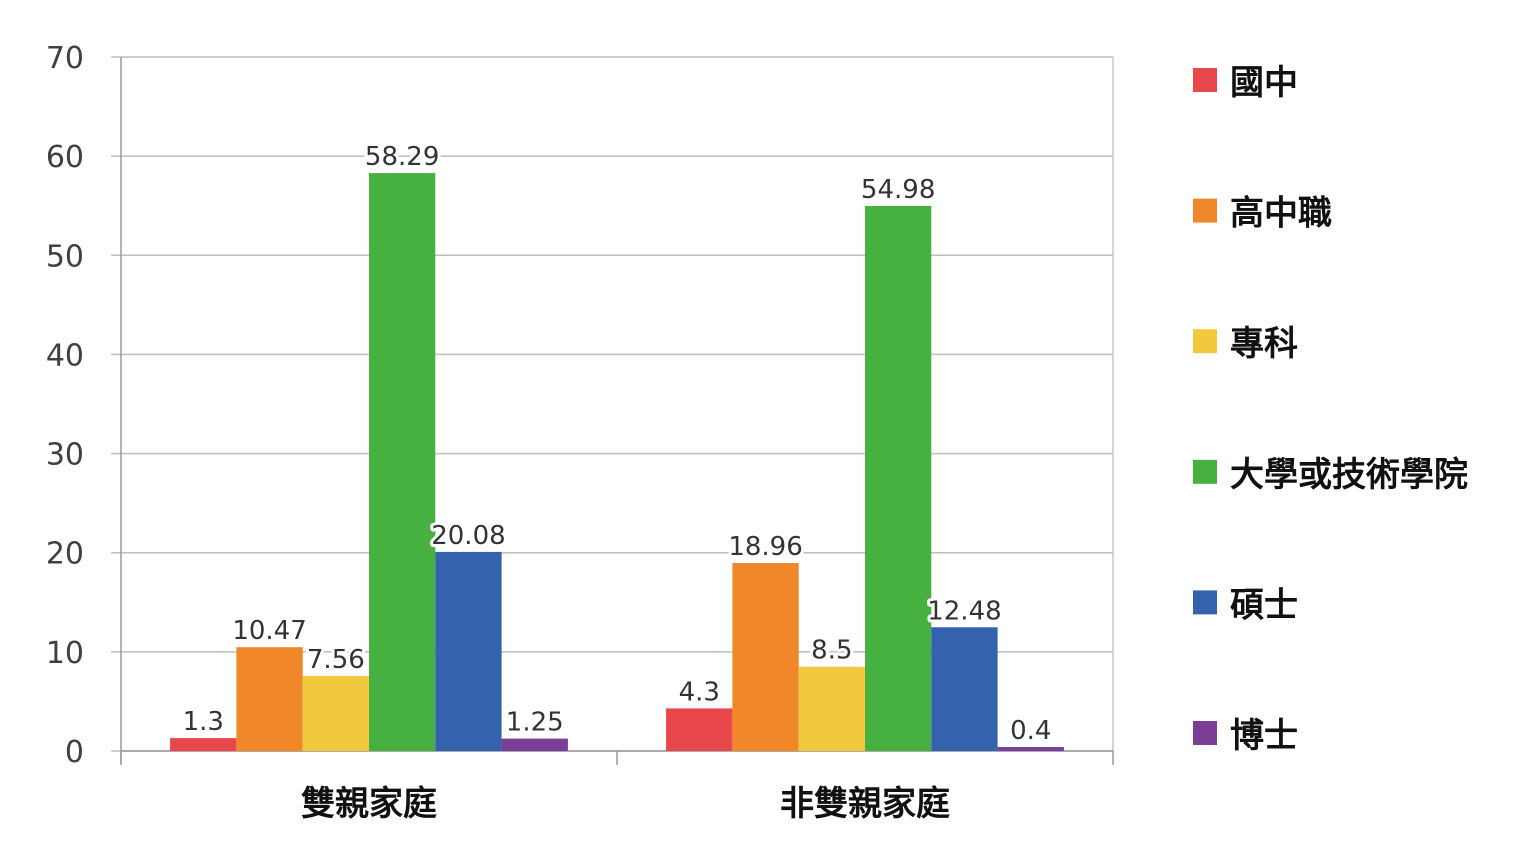 The height and width of the screenshot is (857, 1536). I want to click on data-label: 0.4, so click(1030, 731).